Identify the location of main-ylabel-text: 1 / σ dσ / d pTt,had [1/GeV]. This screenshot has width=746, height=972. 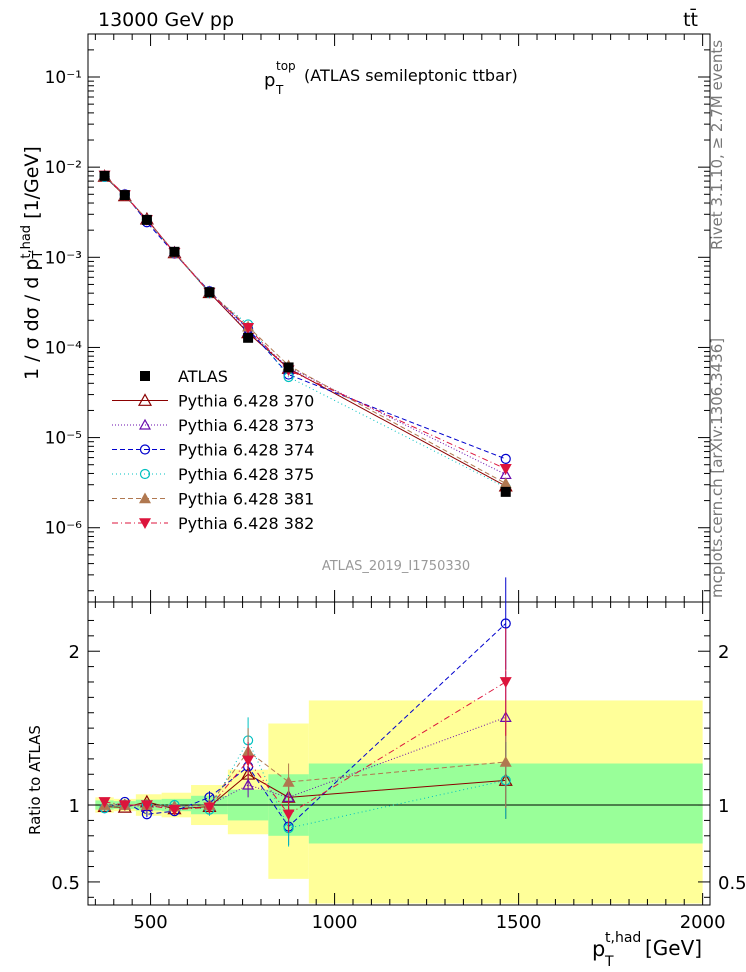
(32, 263).